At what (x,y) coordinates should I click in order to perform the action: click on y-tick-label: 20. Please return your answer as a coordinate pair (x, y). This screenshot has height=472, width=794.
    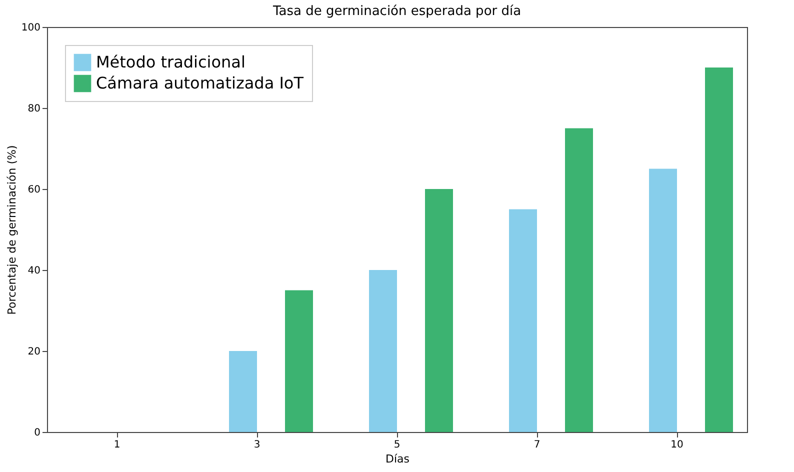
    Looking at the image, I should click on (34, 352).